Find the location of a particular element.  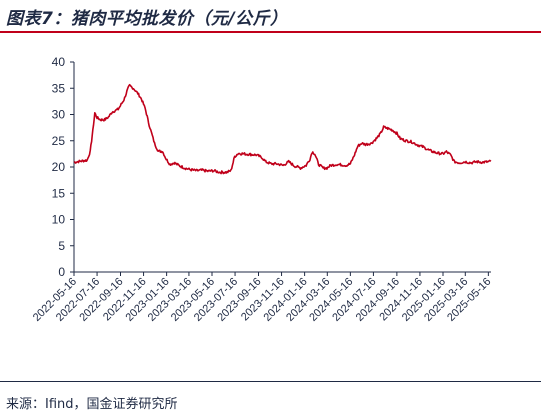

footer-divider is located at coordinates (270, 381).